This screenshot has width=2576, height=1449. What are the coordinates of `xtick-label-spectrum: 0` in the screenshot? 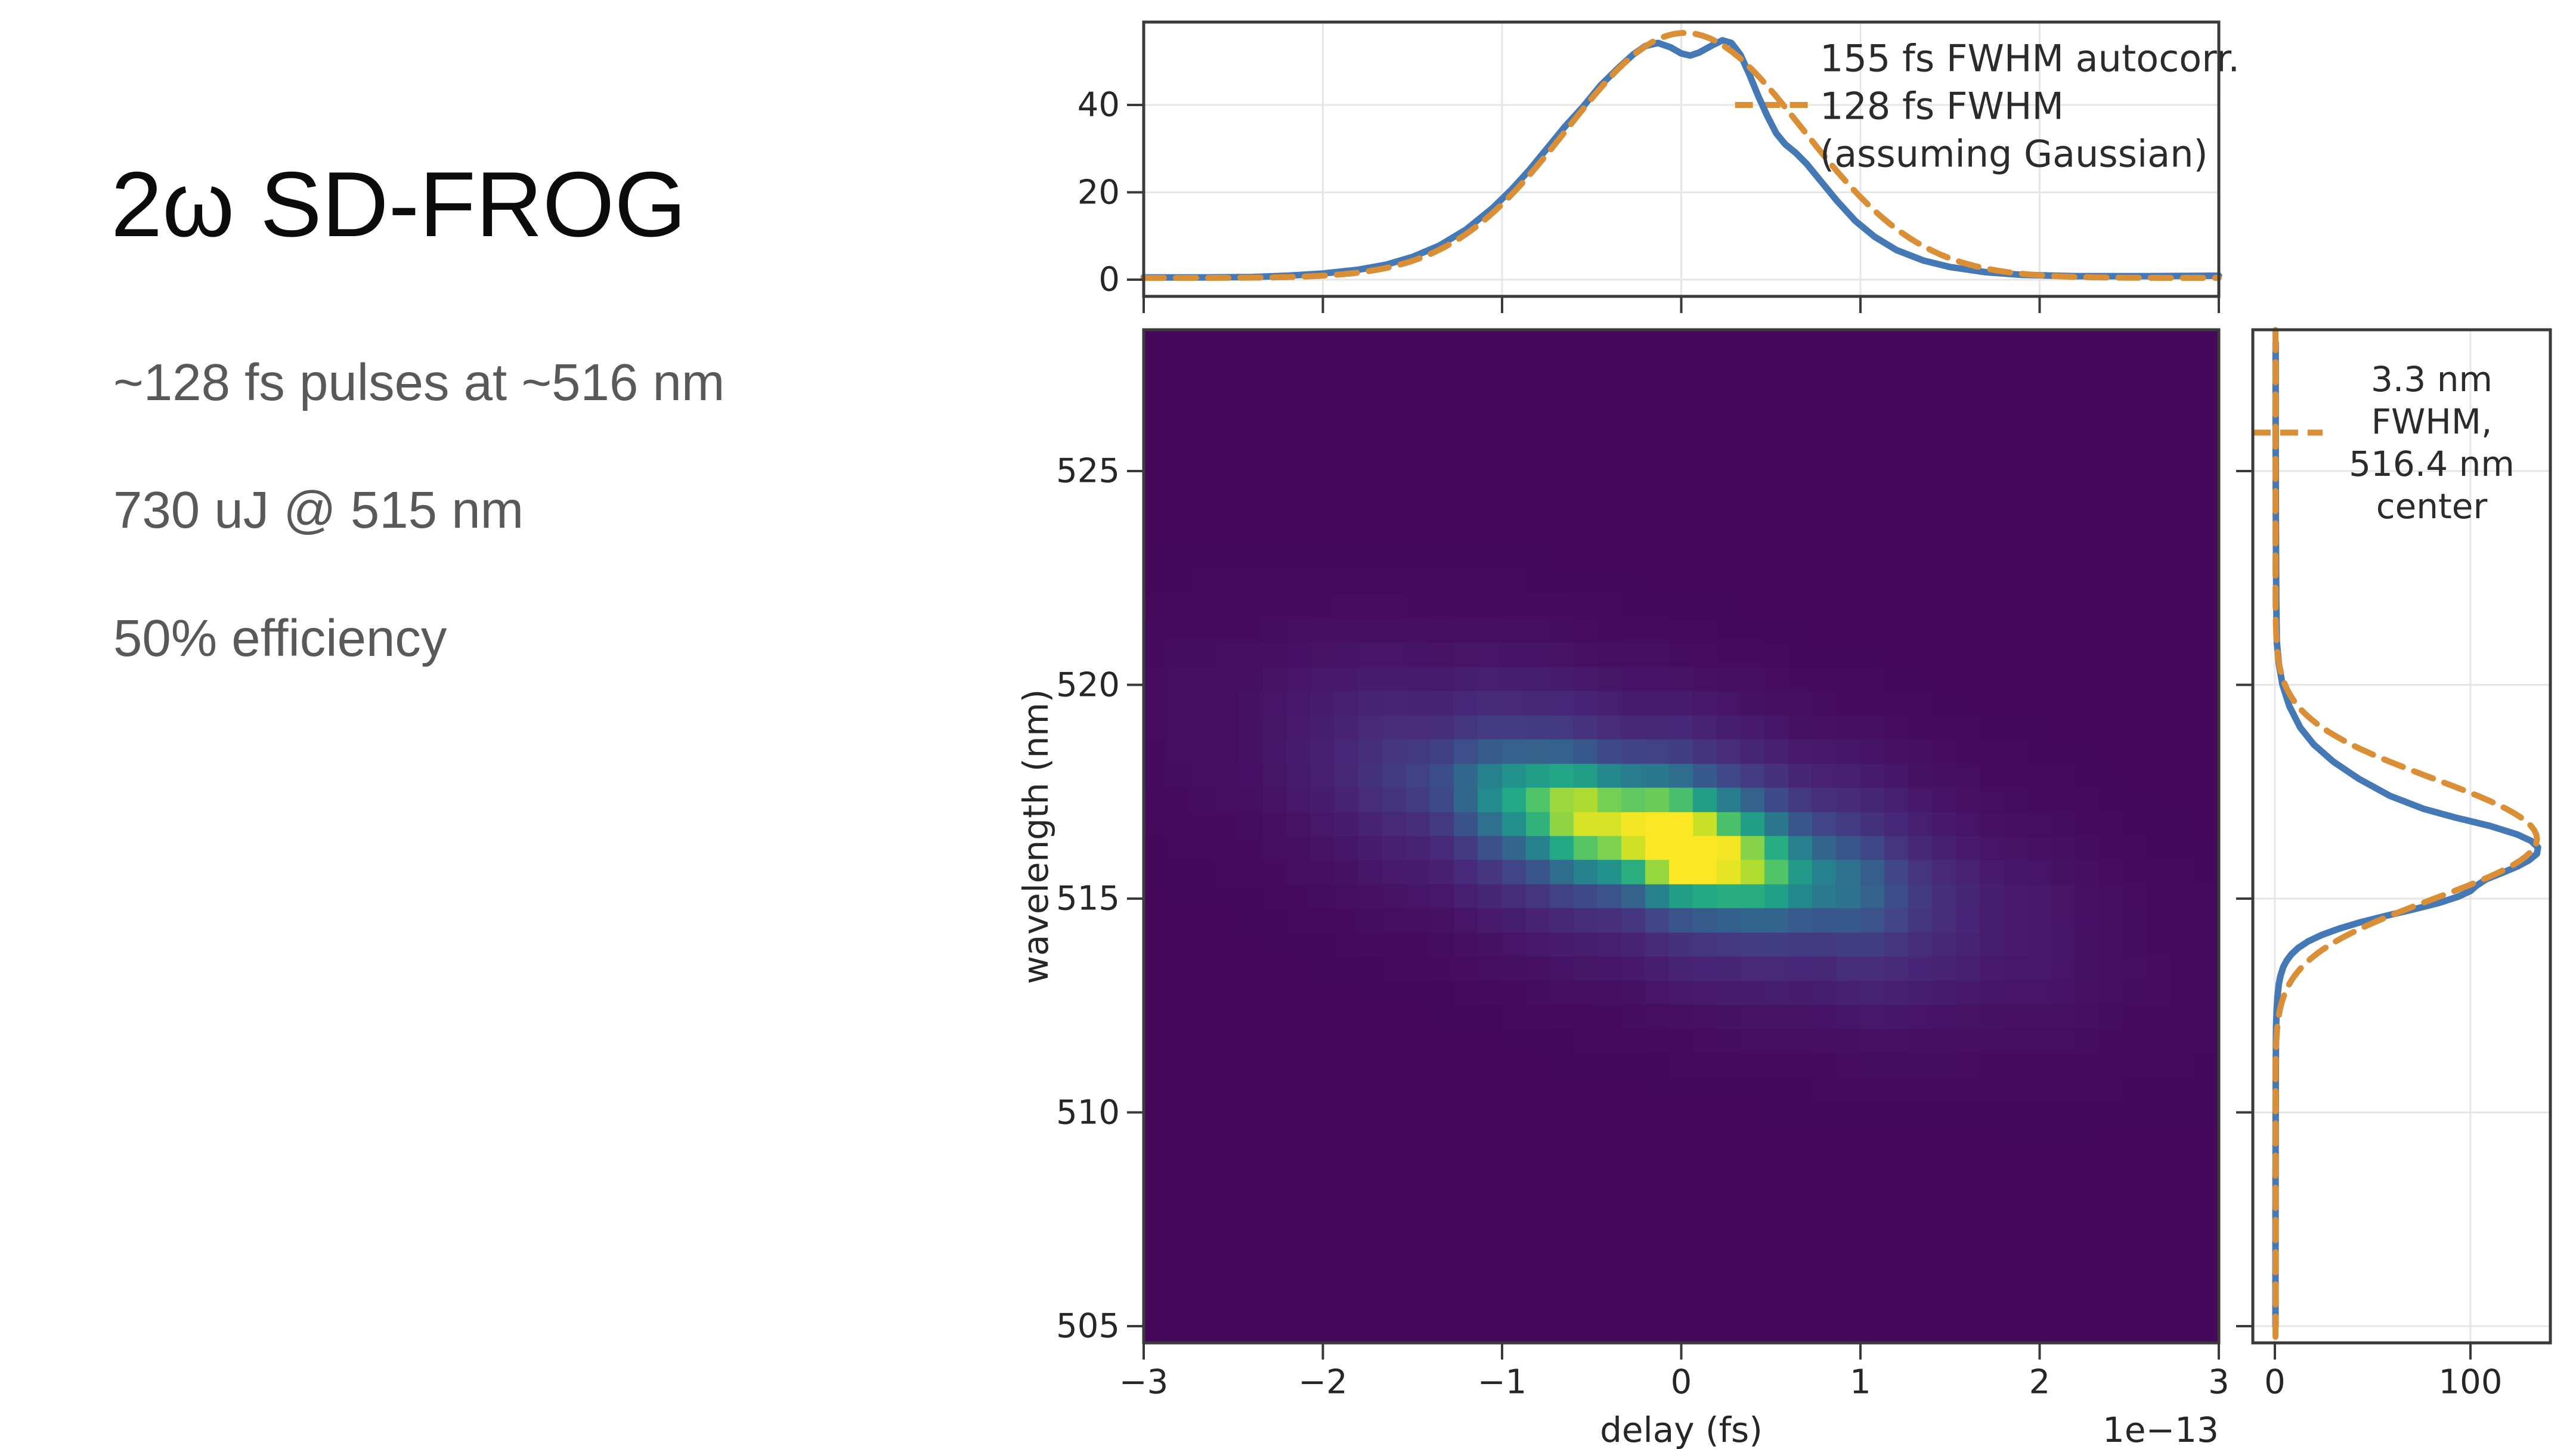 It's located at (2275, 1383).